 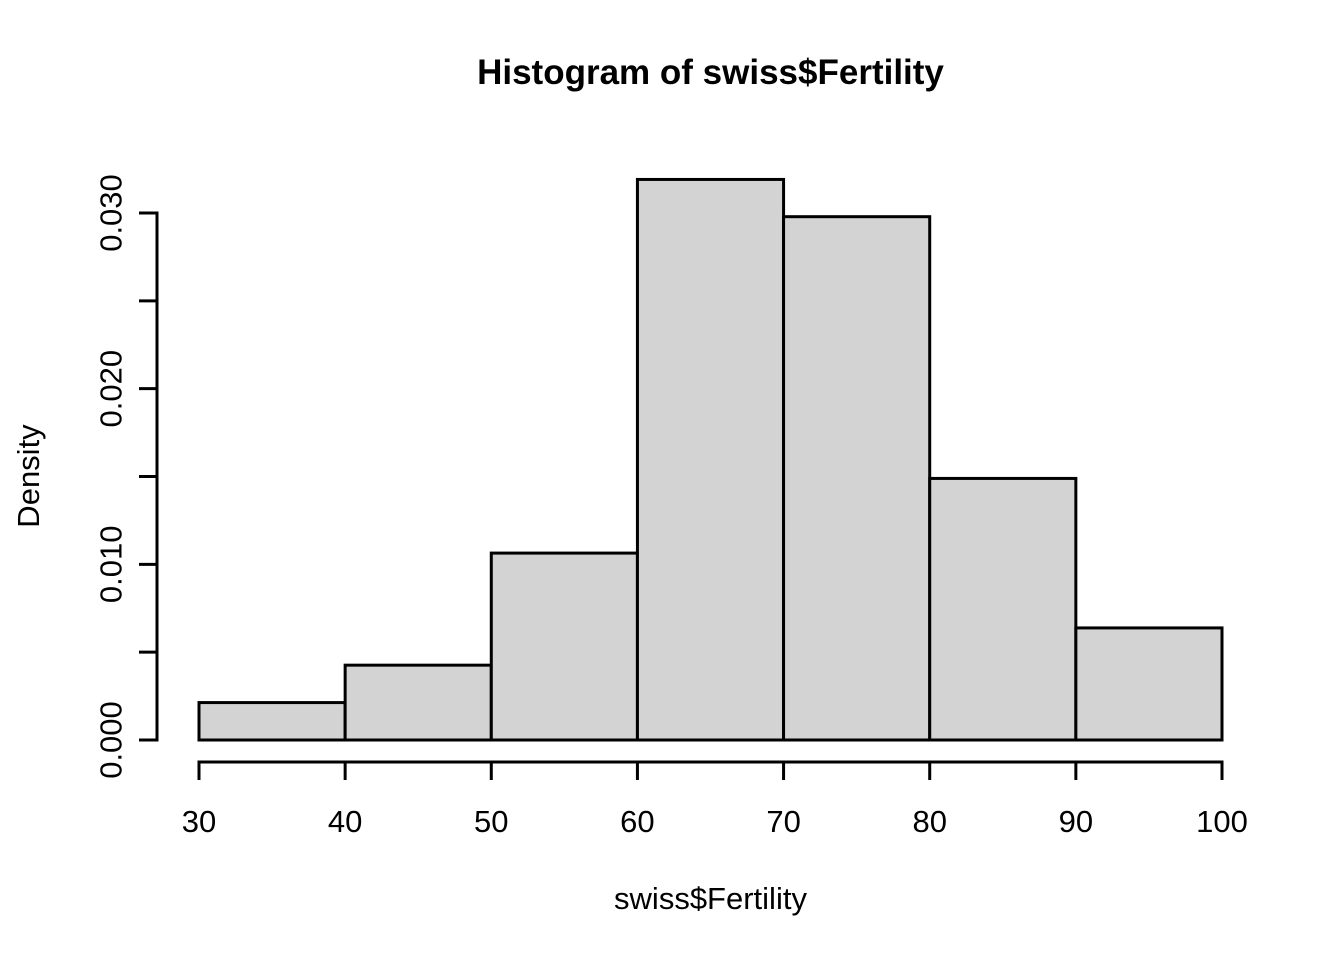 I want to click on y-tick-label: 0.010, so click(x=111, y=565).